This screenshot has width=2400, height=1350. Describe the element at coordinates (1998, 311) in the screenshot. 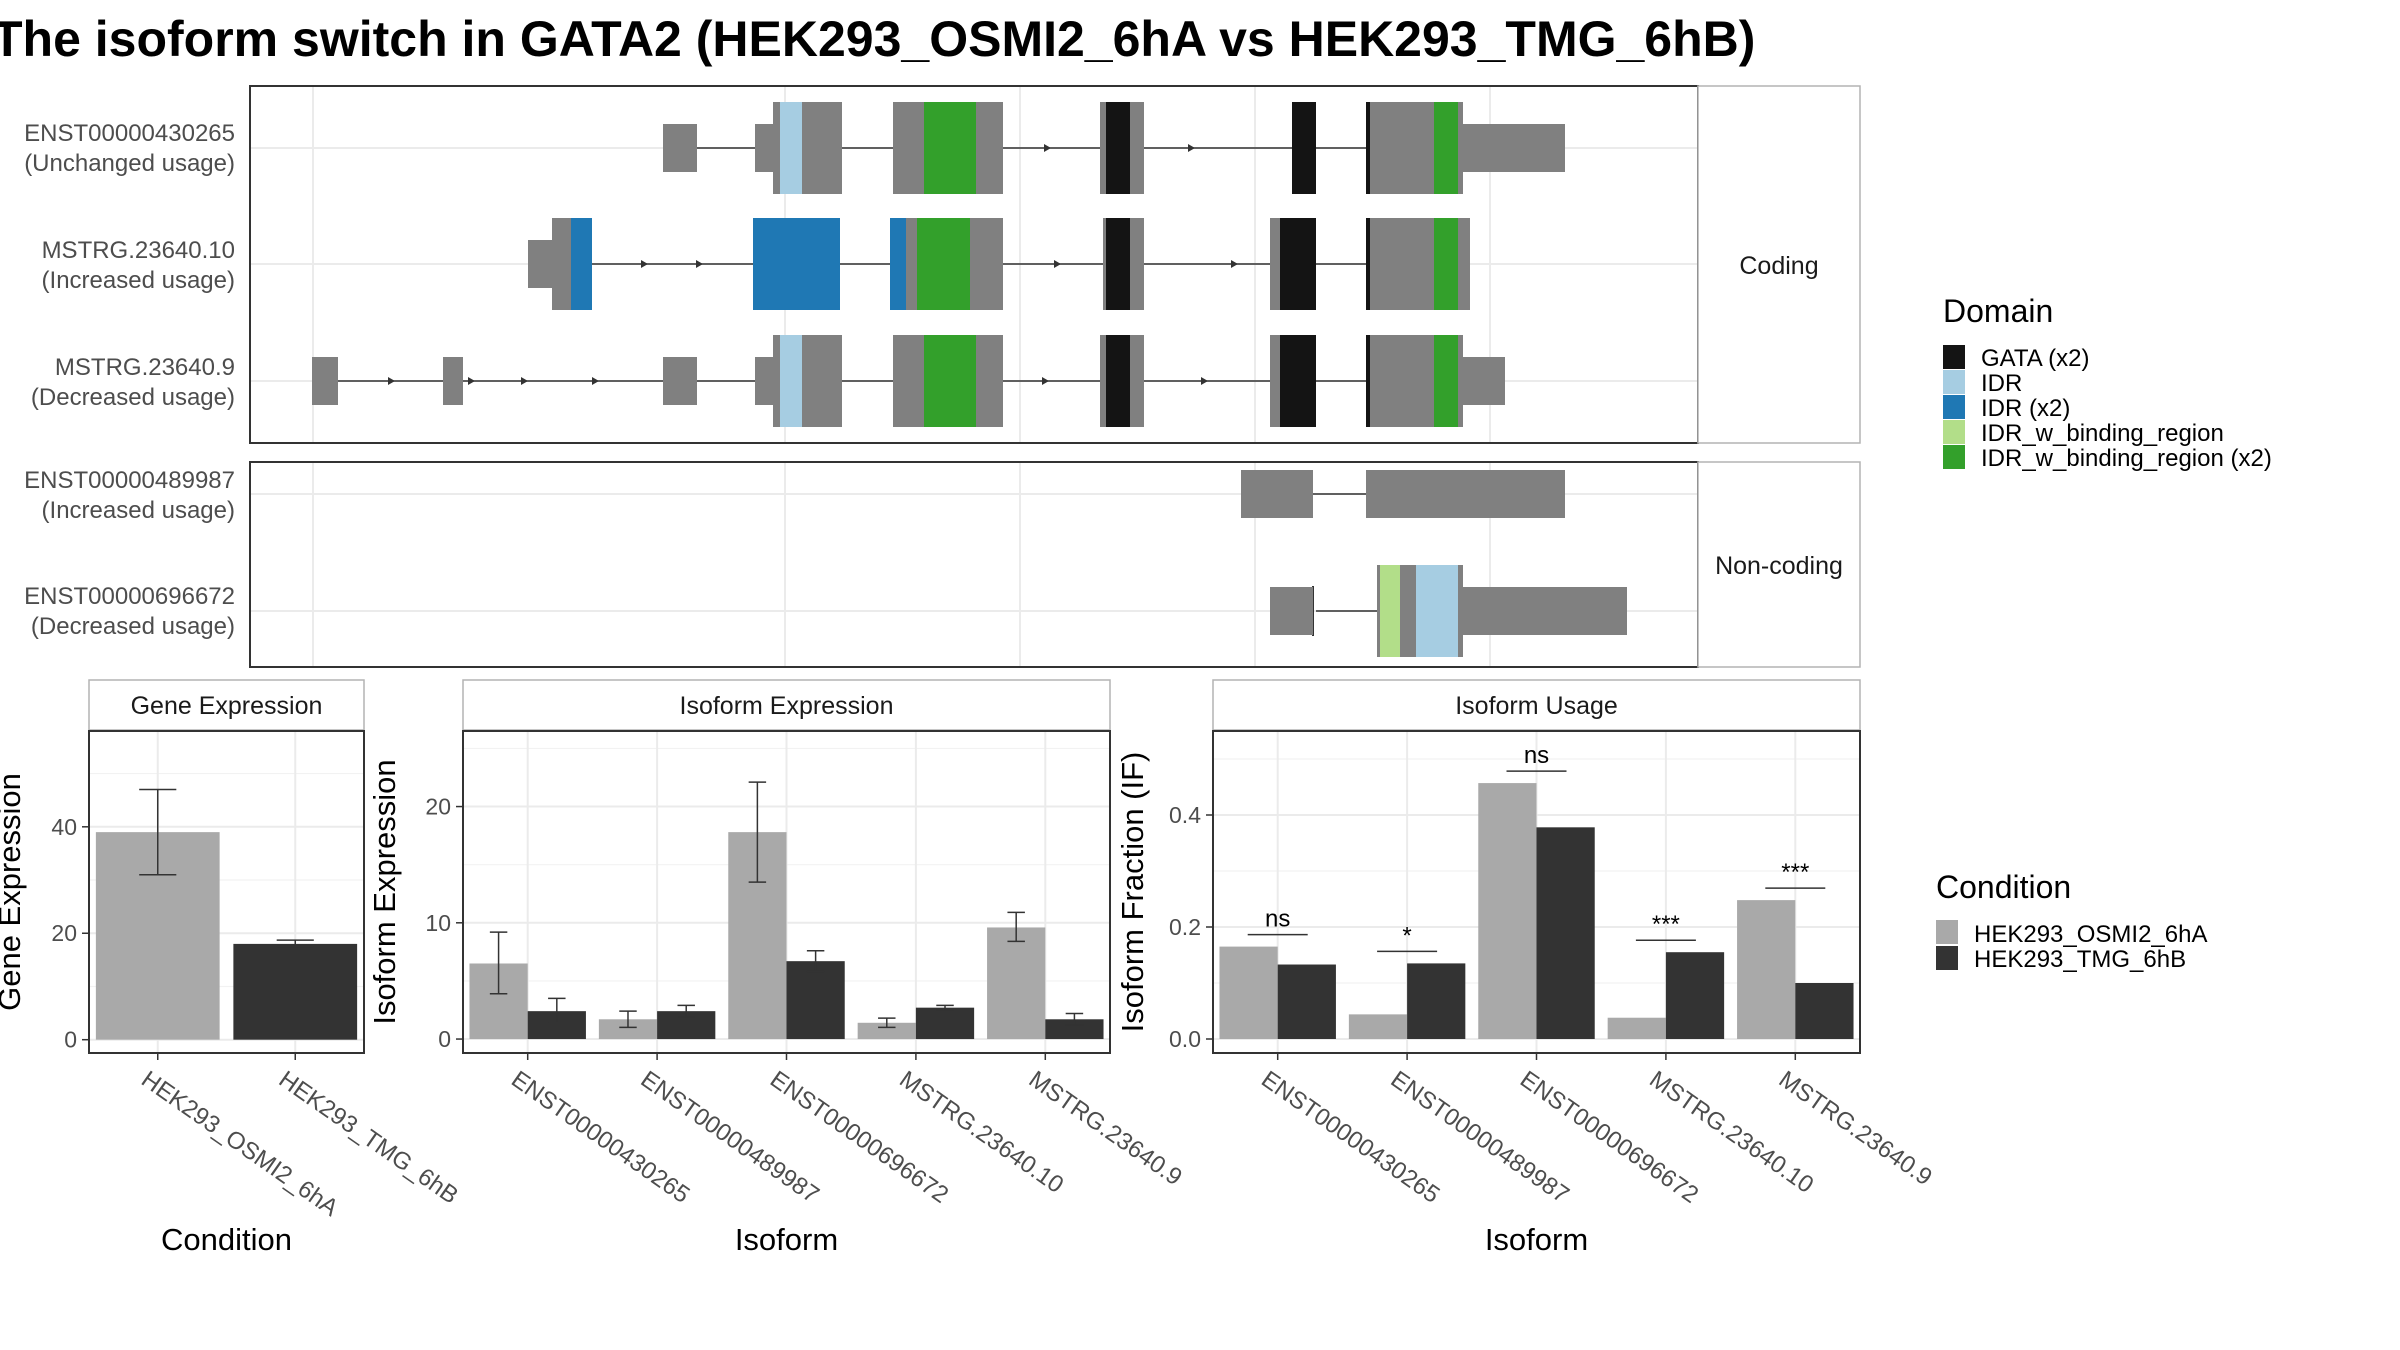

I see `domain-legend-title: Domain` at that location.